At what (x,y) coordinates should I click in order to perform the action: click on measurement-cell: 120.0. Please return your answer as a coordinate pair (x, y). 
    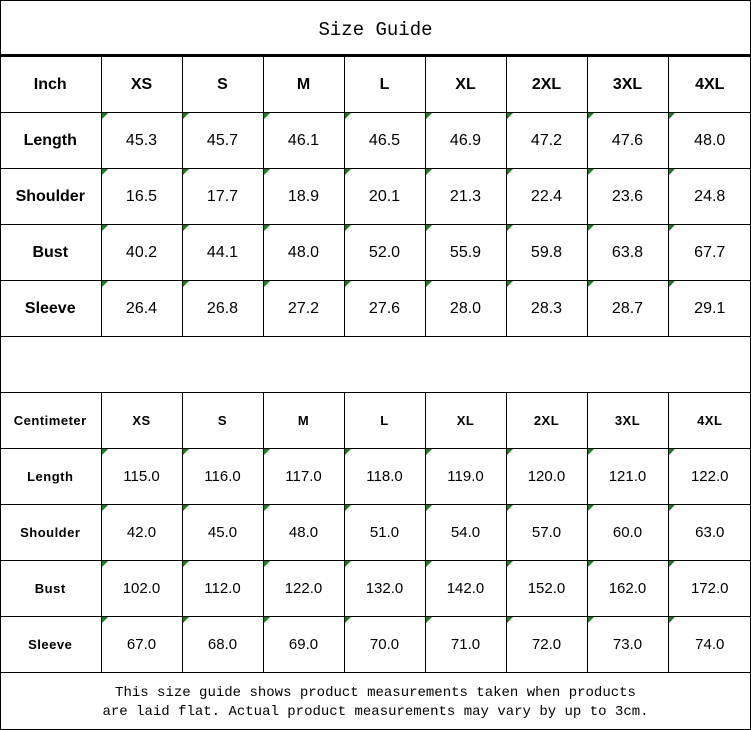
    Looking at the image, I should click on (546, 476).